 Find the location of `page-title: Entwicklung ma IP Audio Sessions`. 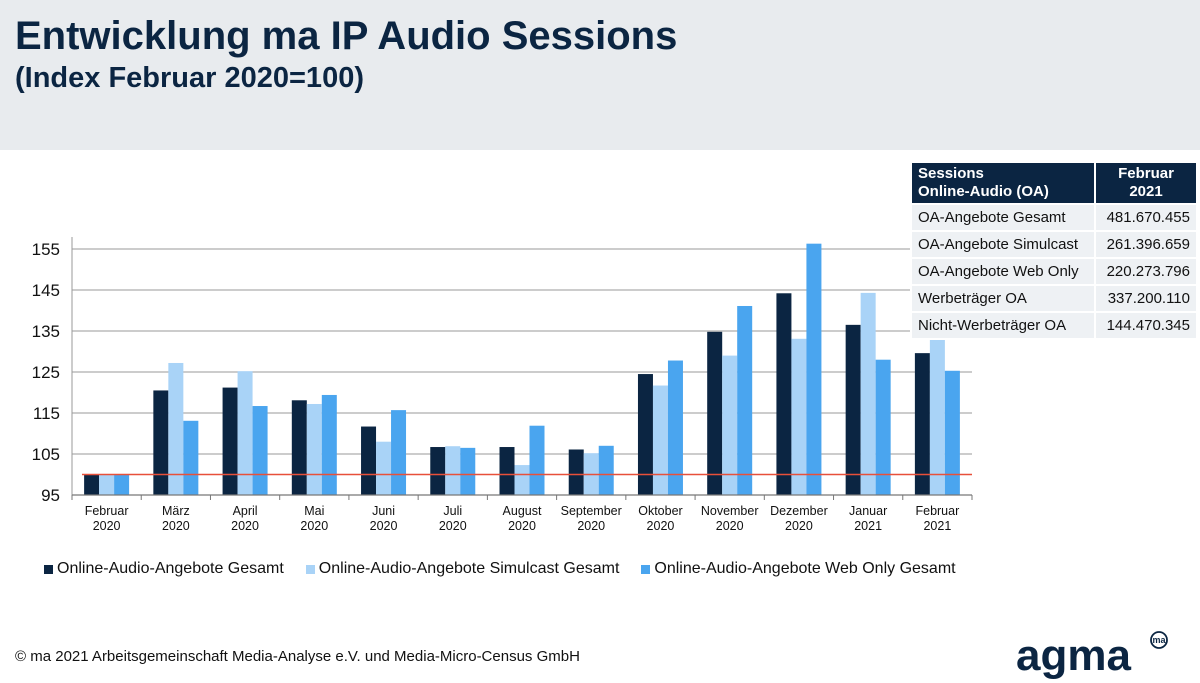

page-title: Entwicklung ma IP Audio Sessions is located at coordinates (346, 36).